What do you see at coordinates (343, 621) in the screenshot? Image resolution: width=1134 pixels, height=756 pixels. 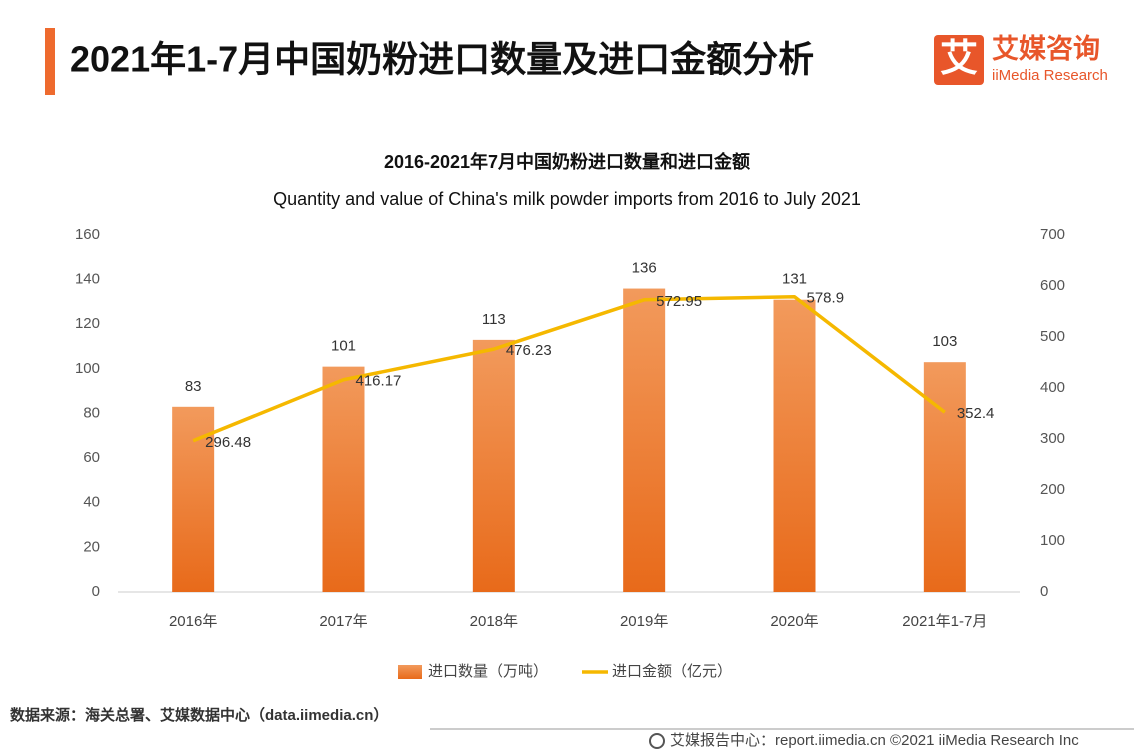 I see `x-tick-label: 2017年` at bounding box center [343, 621].